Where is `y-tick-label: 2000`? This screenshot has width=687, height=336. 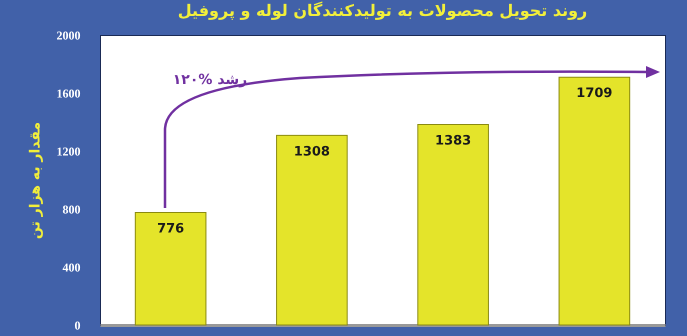 y-tick-label: 2000 is located at coordinates (68, 35).